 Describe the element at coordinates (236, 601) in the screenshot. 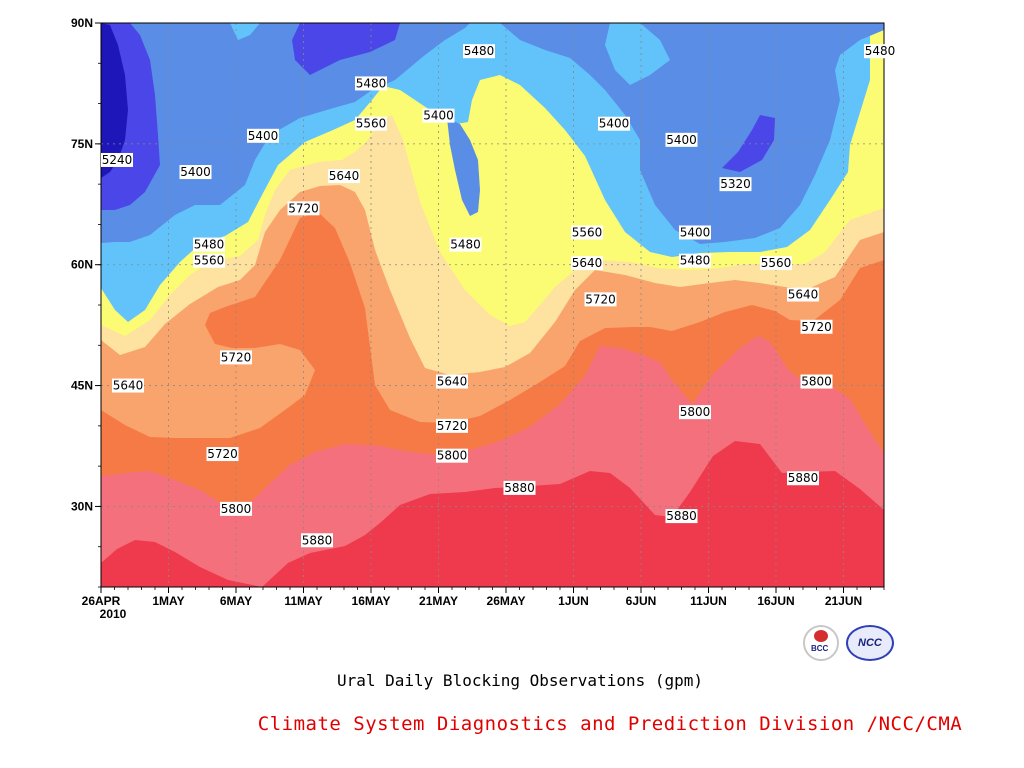

I see `x-tick-label: 6MAY` at that location.